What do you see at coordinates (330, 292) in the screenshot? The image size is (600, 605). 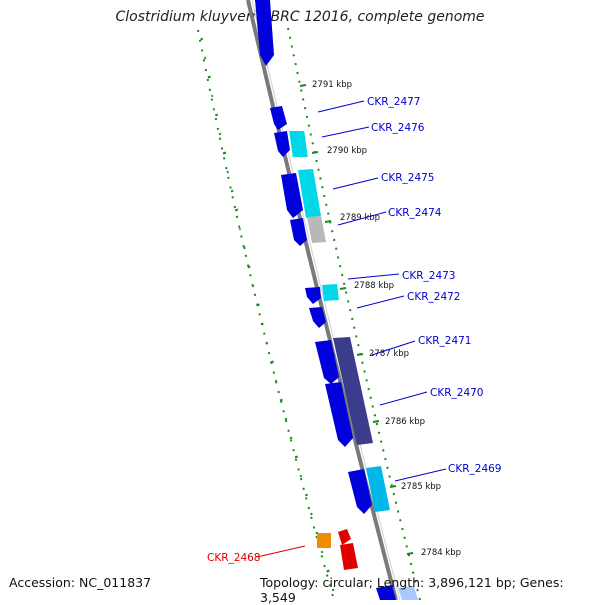 I see `gene-ckr-2473-rna` at bounding box center [330, 292].